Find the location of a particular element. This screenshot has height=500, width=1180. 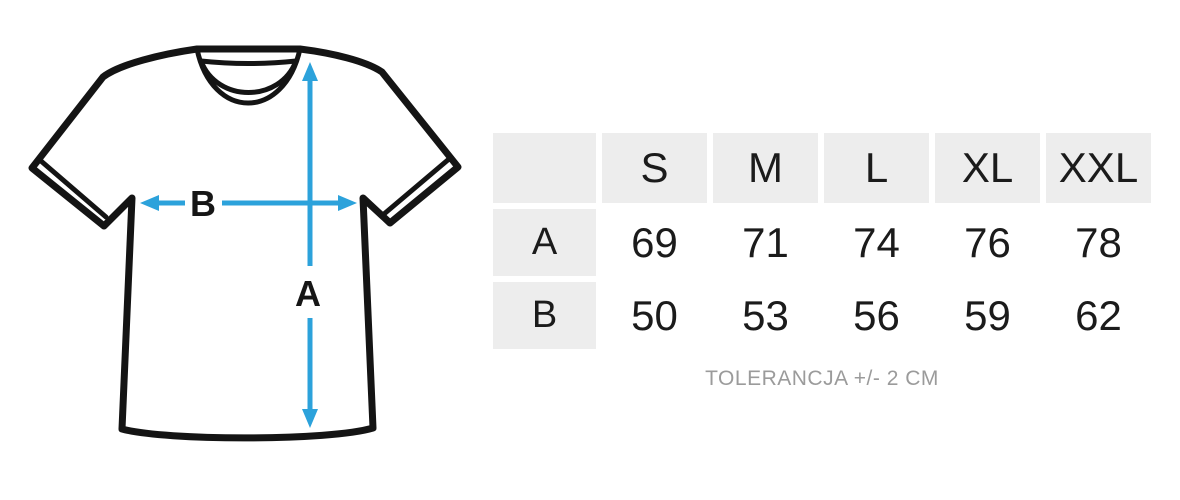

column-header-m: M is located at coordinates (765, 168).